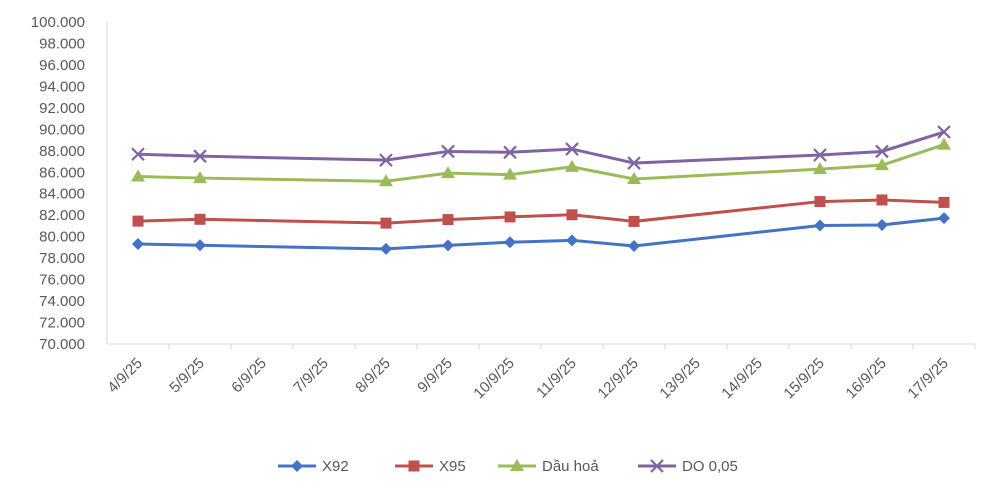  I want to click on y-tick-label: 88.000, so click(62, 151).